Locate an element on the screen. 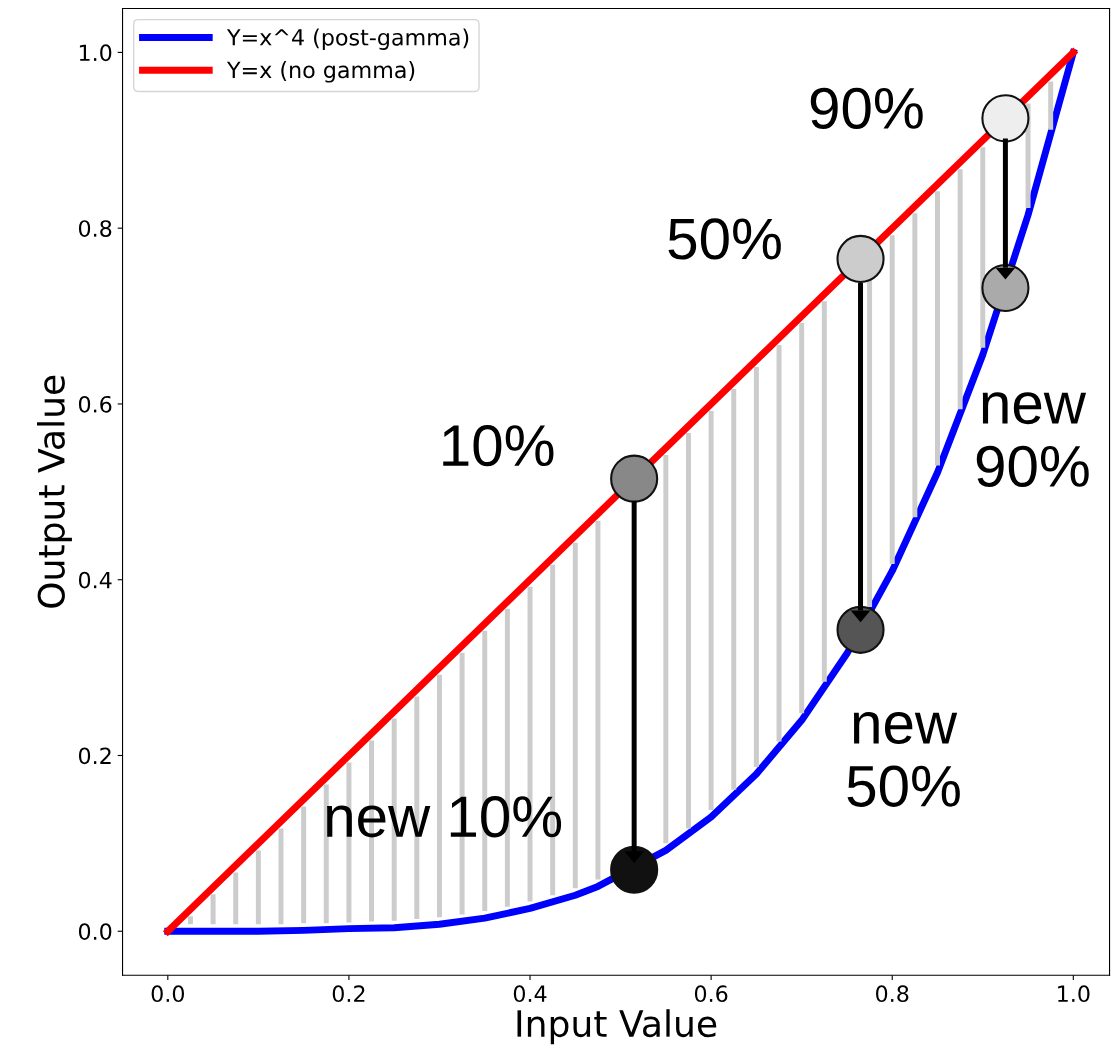  x-tick-label: 0.8 is located at coordinates (892, 994).